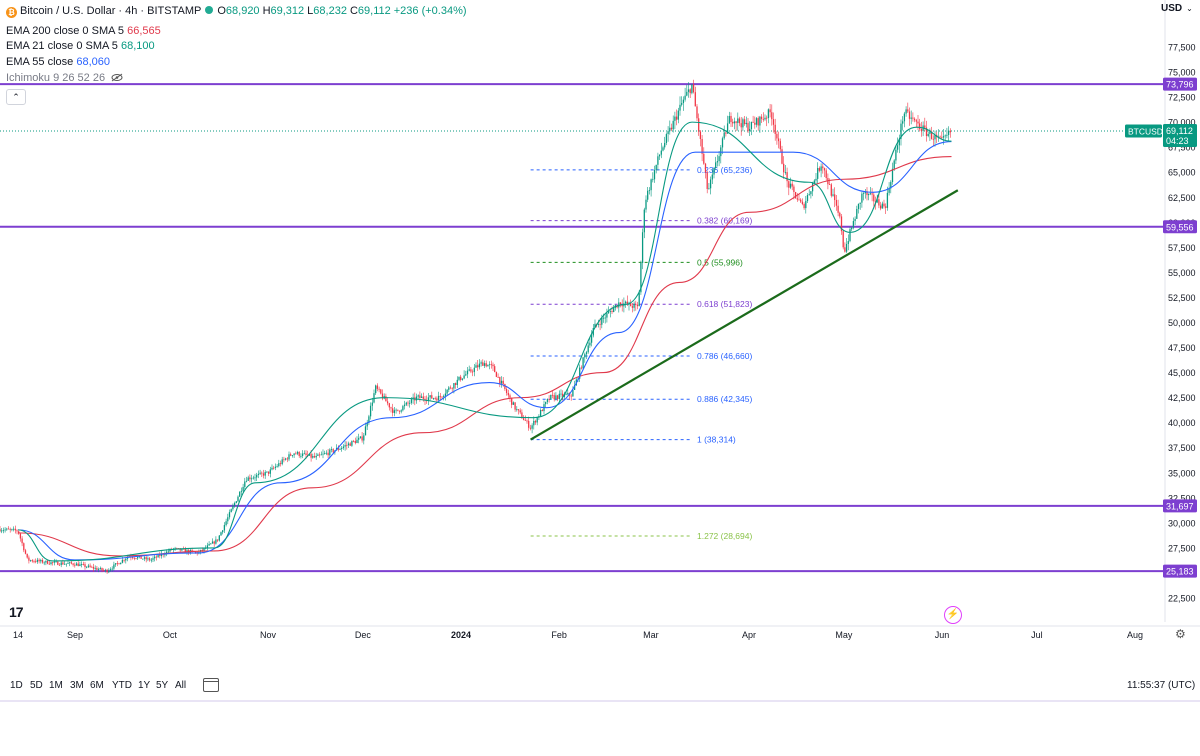  What do you see at coordinates (953, 615) in the screenshot?
I see `lightning-icon: ⚡` at bounding box center [953, 615].